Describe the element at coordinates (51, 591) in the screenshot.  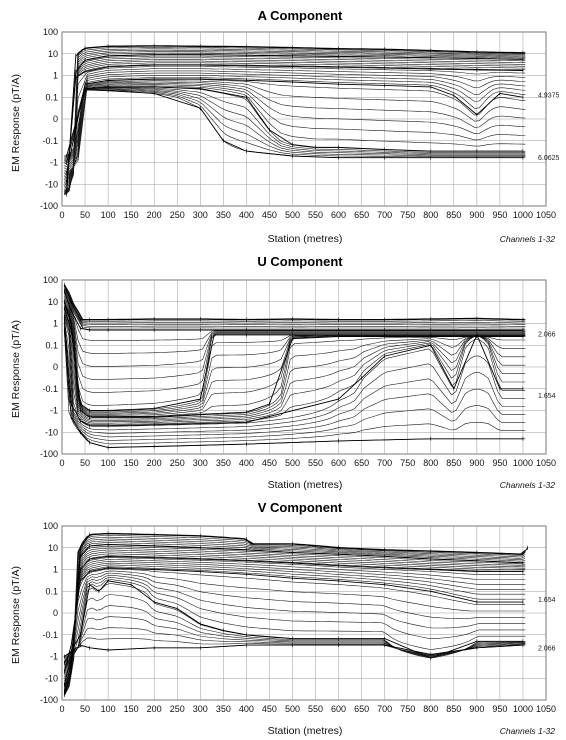
I see `y-tick-label: 0.1` at that location.